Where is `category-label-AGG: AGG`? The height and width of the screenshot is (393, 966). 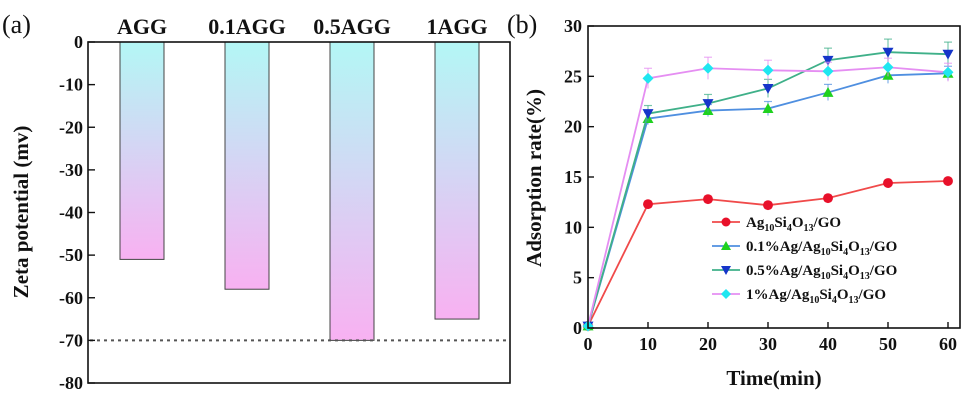 category-label-AGG: AGG is located at coordinates (142, 26).